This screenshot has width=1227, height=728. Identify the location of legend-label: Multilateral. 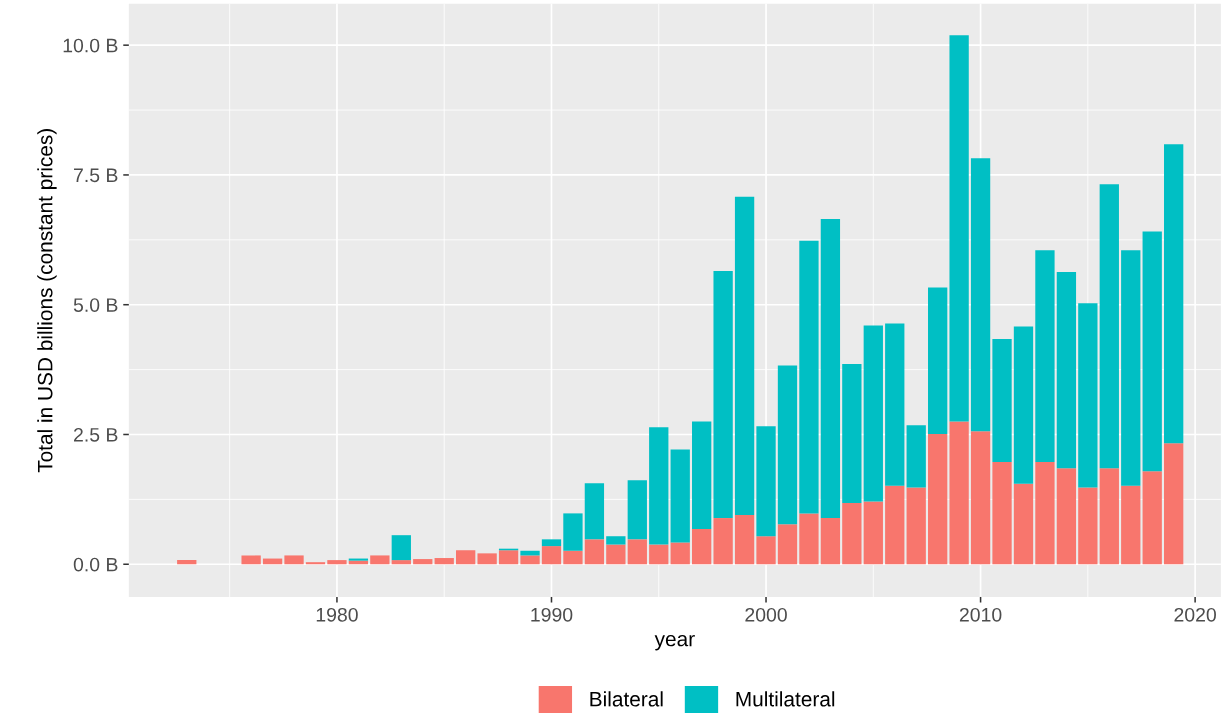
(785, 699).